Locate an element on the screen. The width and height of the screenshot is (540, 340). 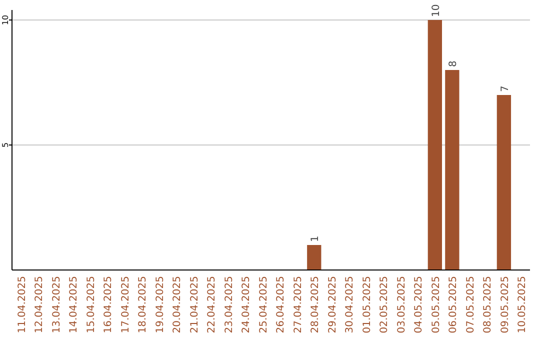
x-tick-label: 27.04.2025 is located at coordinates (298, 305).